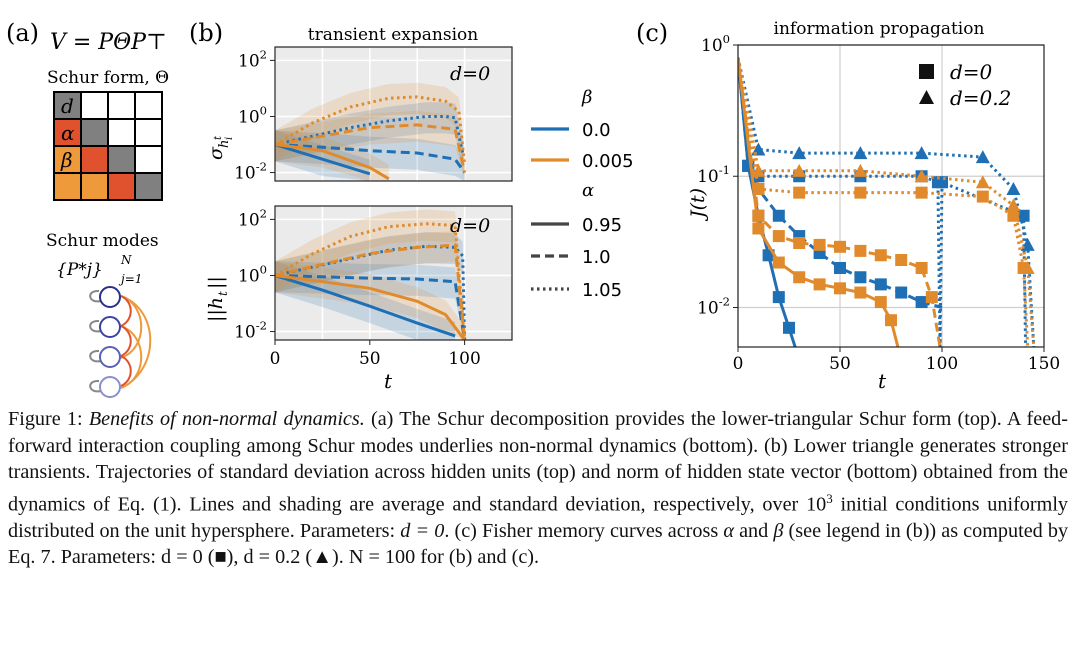 This screenshot has height=665, width=1075. I want to click on schur-form-title: Schur form, Θ, so click(108, 78).